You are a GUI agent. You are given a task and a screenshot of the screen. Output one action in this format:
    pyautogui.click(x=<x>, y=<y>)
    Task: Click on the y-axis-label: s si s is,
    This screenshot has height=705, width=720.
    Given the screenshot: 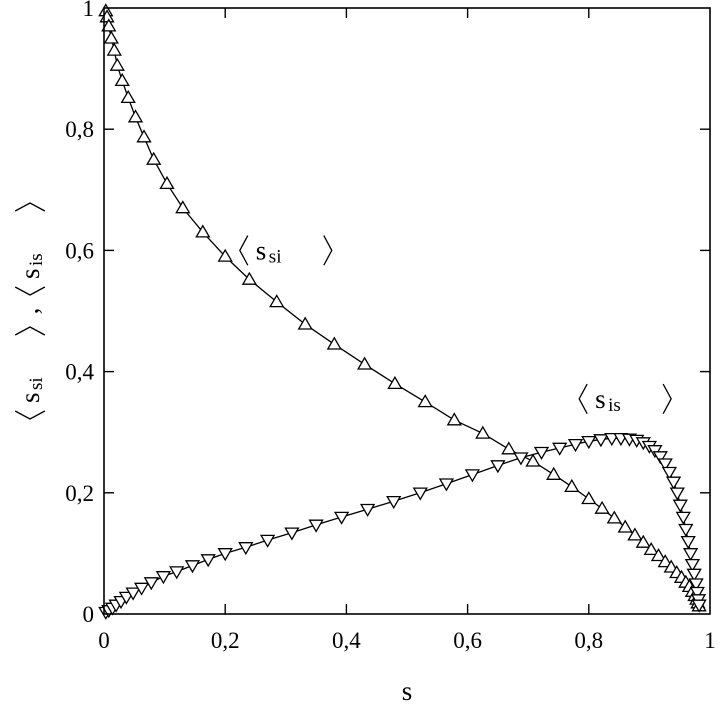 What is the action you would take?
    pyautogui.click(x=30, y=311)
    